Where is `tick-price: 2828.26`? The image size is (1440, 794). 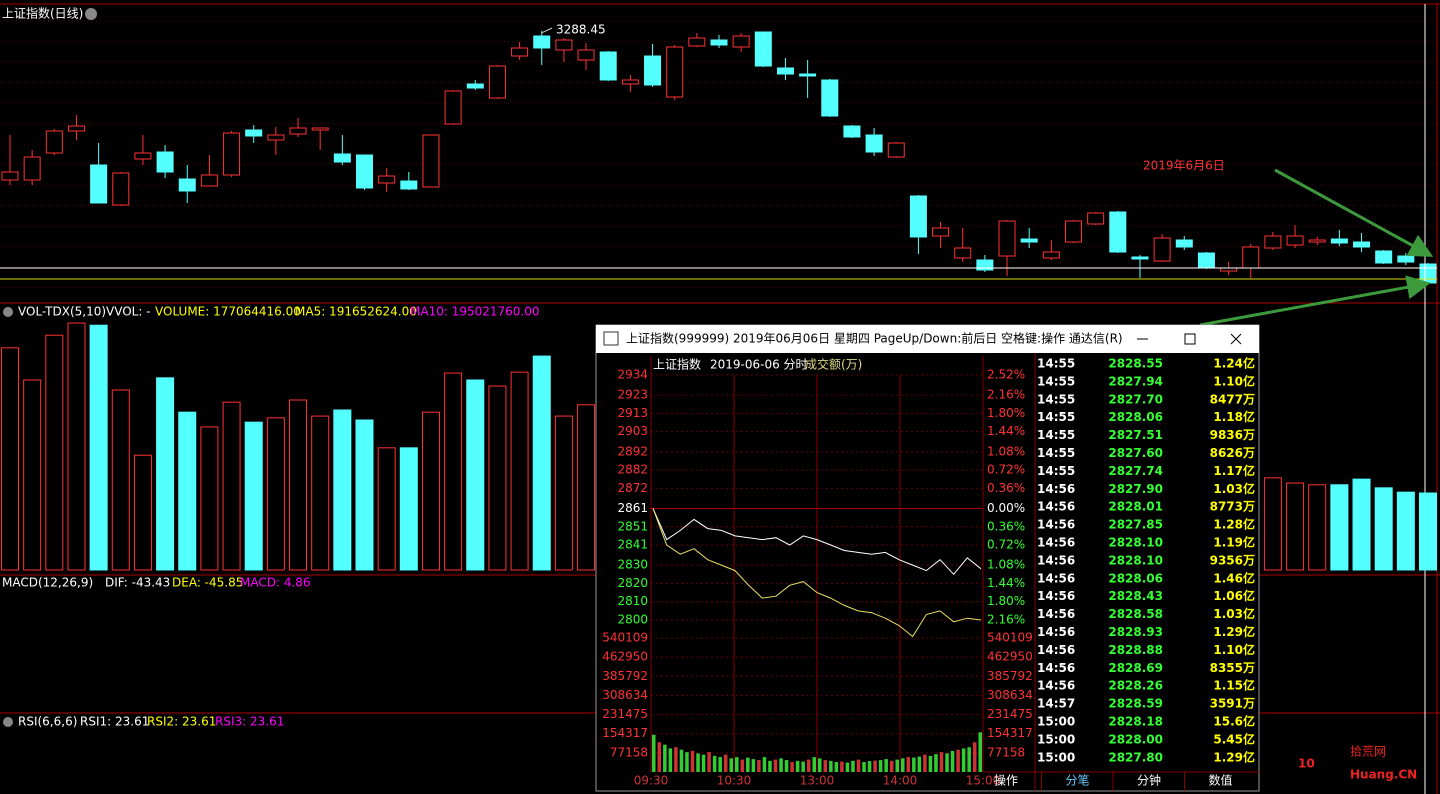 tick-price: 2828.26 is located at coordinates (1135, 686).